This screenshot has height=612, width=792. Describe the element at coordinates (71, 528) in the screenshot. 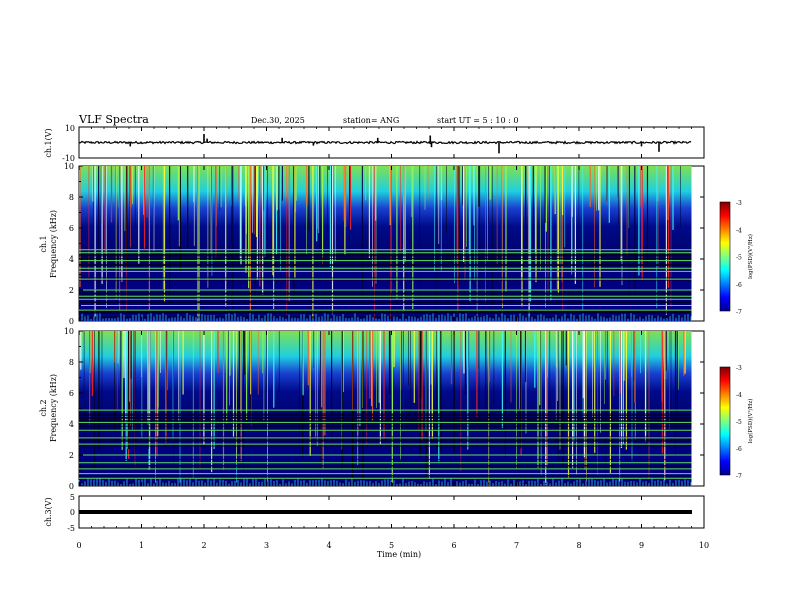

I see `ch3-ytick-bottom: -5` at that location.